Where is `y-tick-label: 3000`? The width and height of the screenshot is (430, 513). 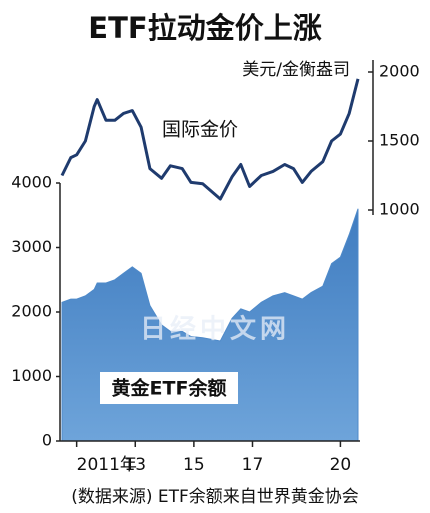 y-tick-label: 3000 is located at coordinates (31, 246).